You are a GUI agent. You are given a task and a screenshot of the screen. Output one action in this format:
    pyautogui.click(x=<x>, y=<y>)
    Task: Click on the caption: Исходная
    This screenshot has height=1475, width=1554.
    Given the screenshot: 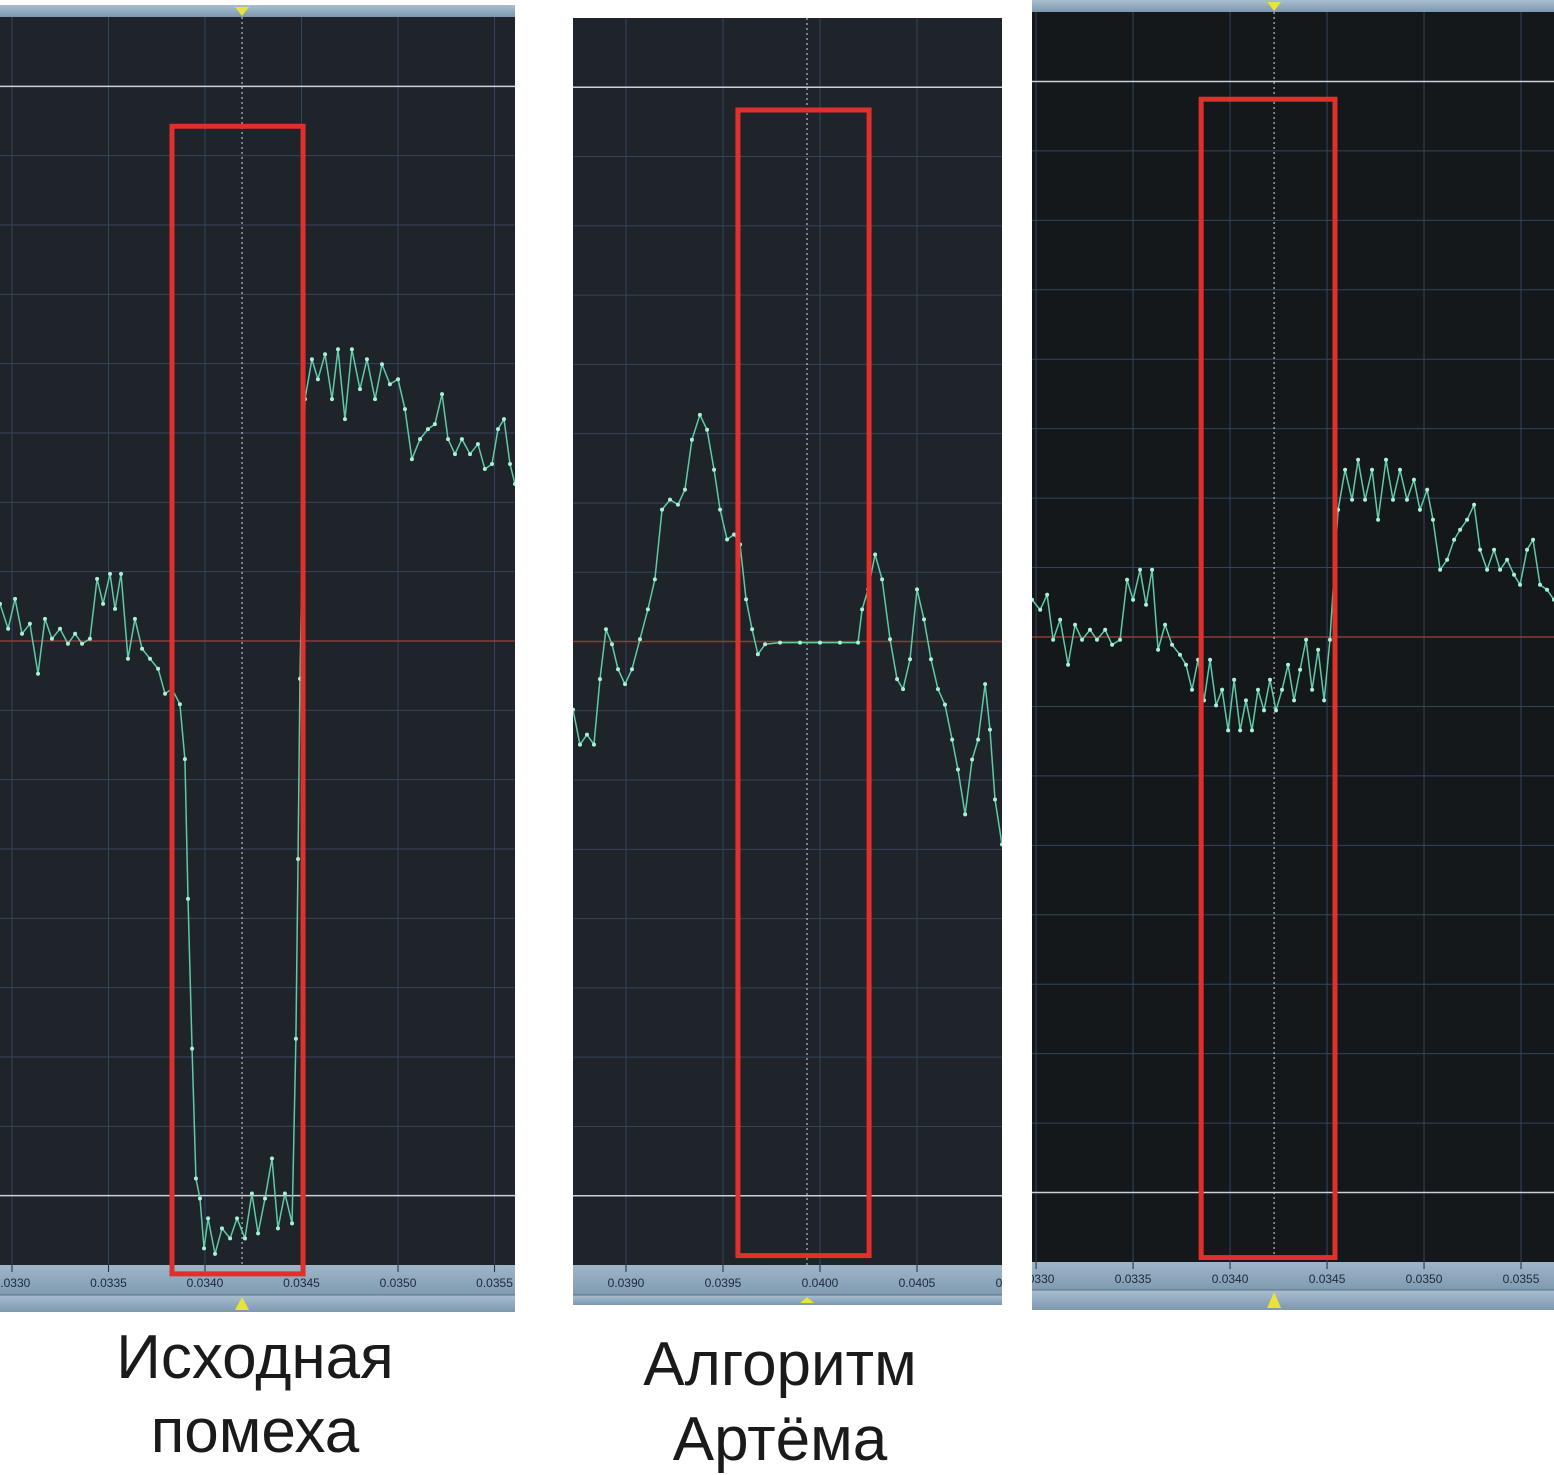 What is the action you would take?
    pyautogui.click(x=254, y=1357)
    